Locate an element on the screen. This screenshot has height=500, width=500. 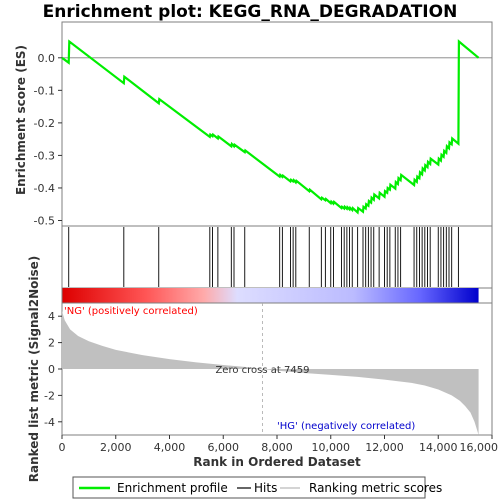
metric-y-ticks: 4 2 0 -2 -4 is located at coordinates (53, 369).